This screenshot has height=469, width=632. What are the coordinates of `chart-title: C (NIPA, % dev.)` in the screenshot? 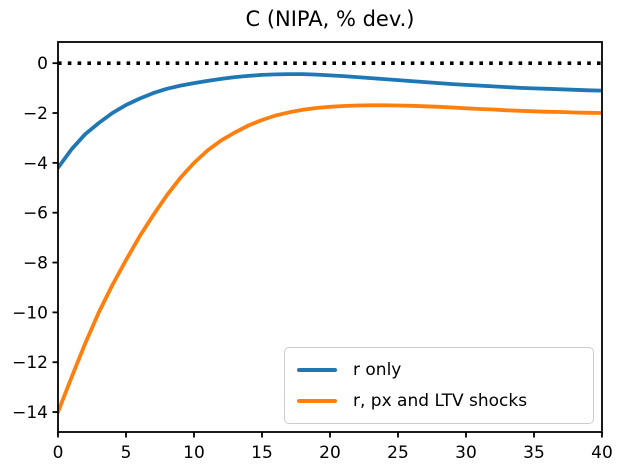 It's located at (330, 19).